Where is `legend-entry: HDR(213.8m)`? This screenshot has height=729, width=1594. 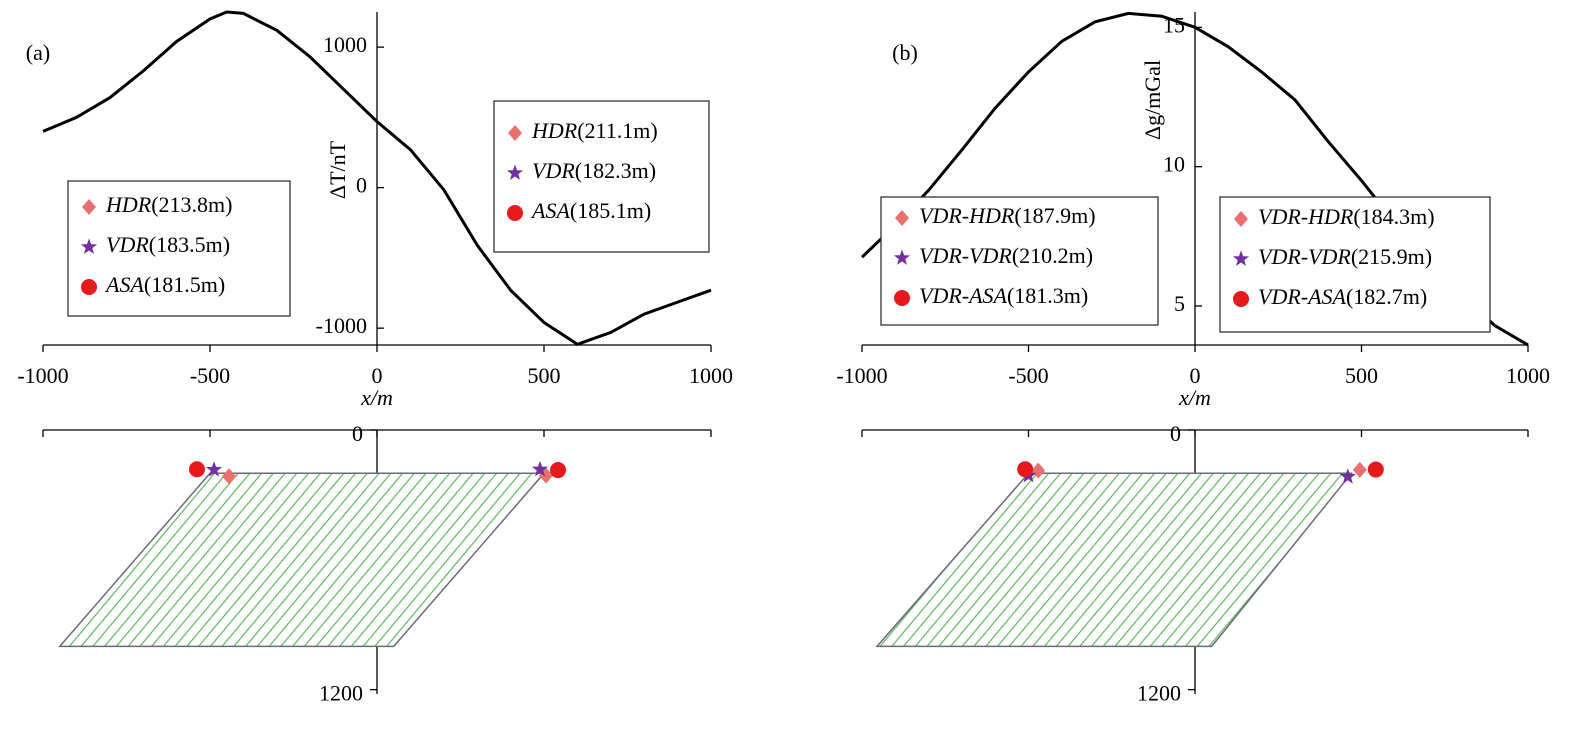 legend-entry: HDR(213.8m) is located at coordinates (168, 204).